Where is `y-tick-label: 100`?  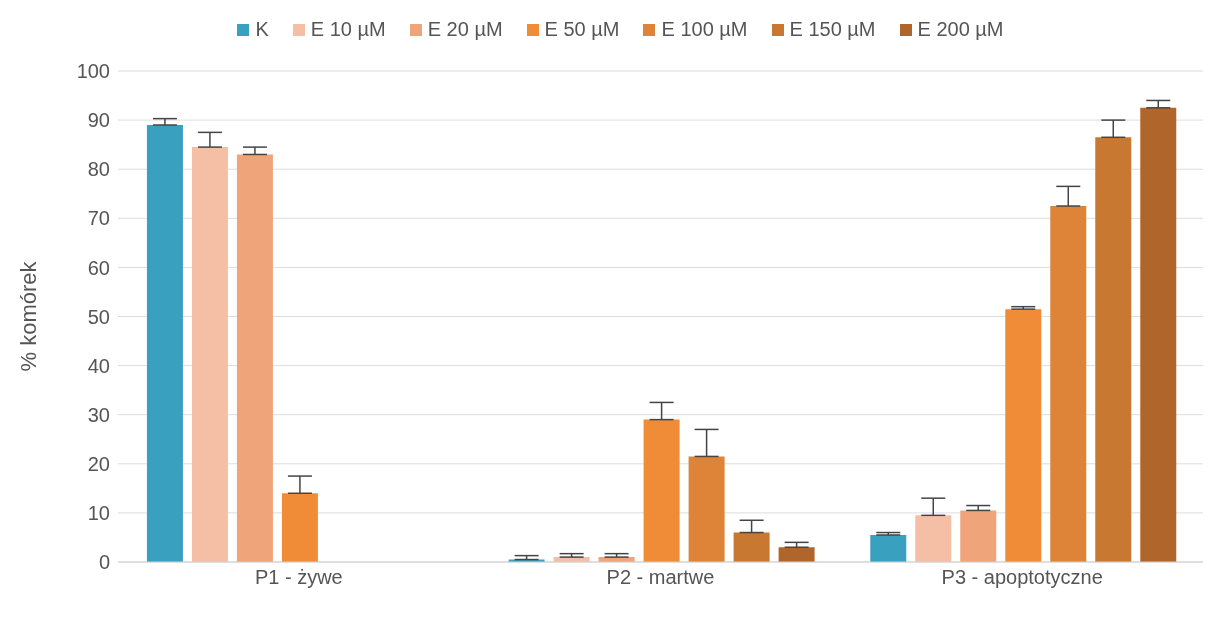
y-tick-label: 100 is located at coordinates (93, 71).